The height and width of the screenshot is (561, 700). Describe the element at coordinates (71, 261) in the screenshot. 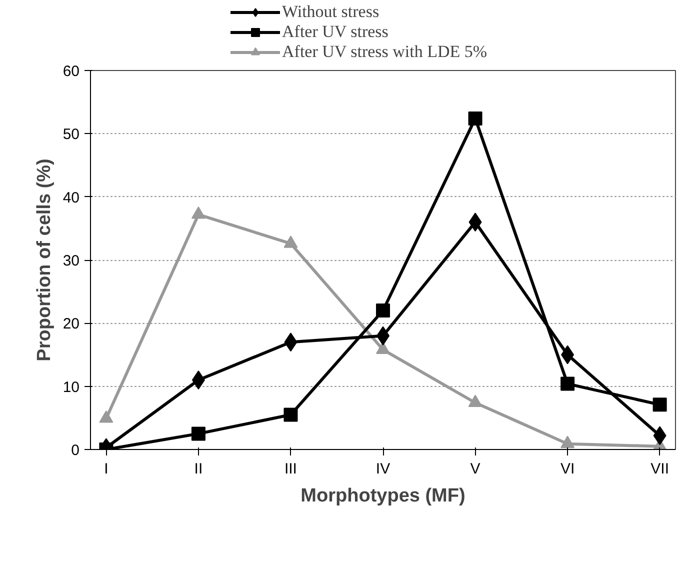

I see `y-tick-label: 30` at that location.